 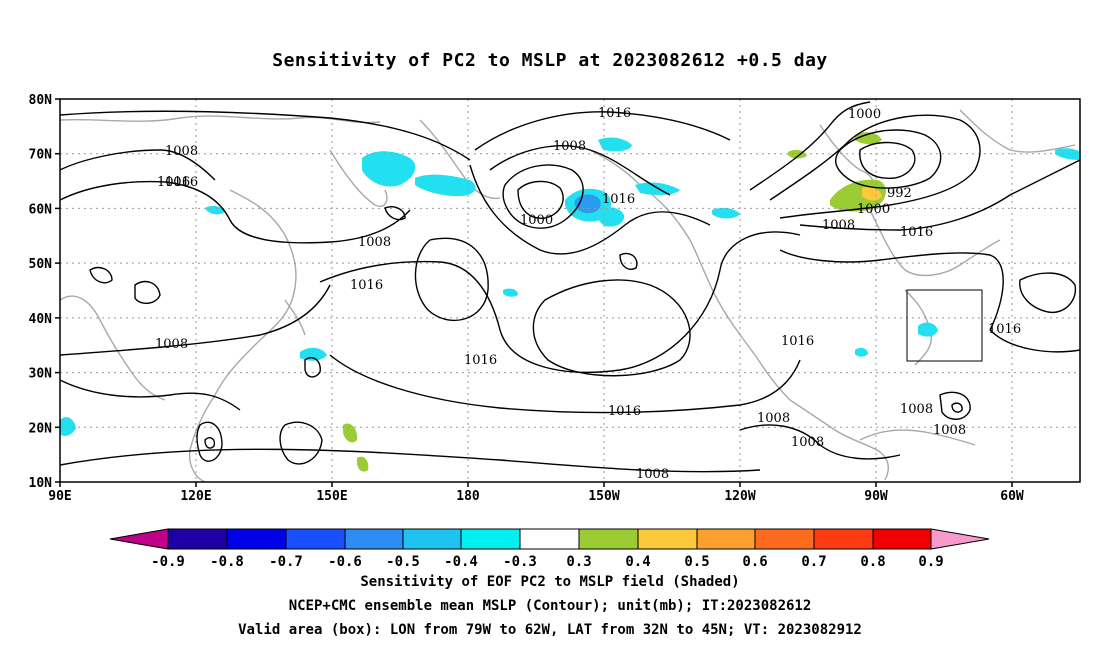 I want to click on colorbar-tick-label: 0.6, so click(x=754, y=562).